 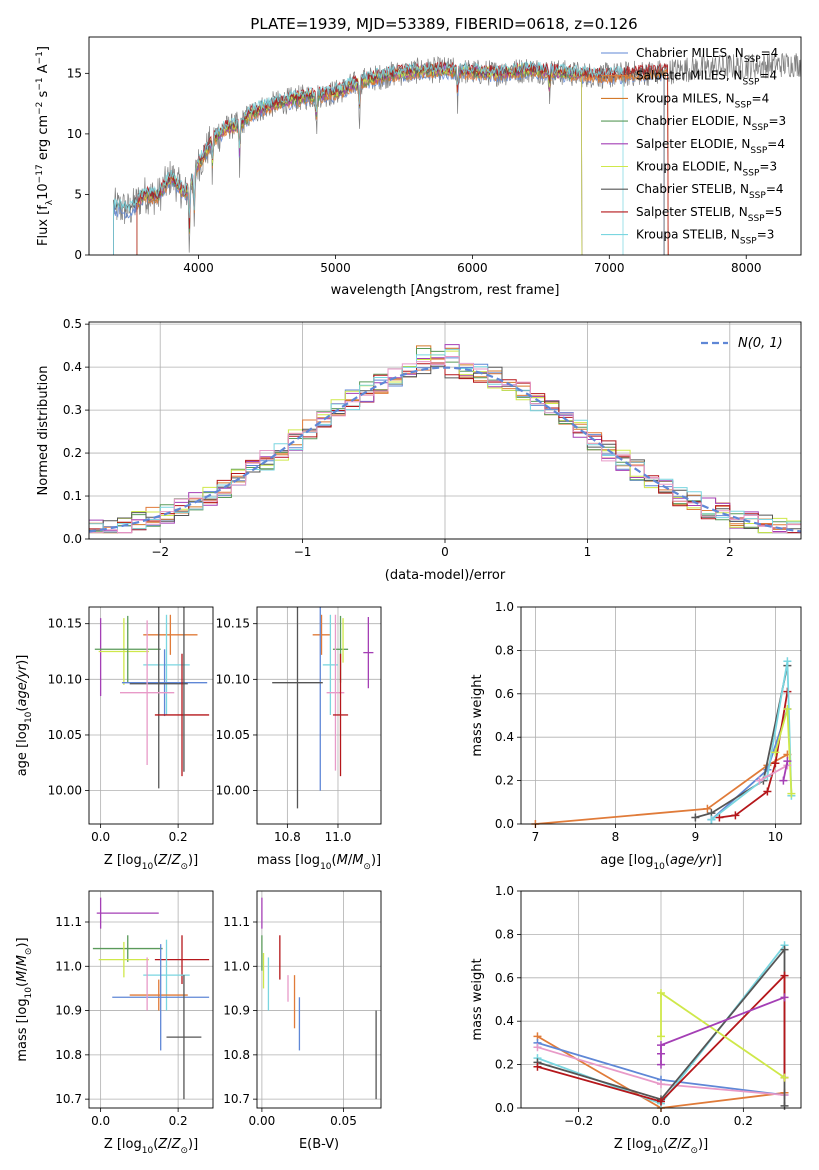 What do you see at coordinates (72, 410) in the screenshot?
I see `residuals-ytick-label: 0.3` at bounding box center [72, 410].